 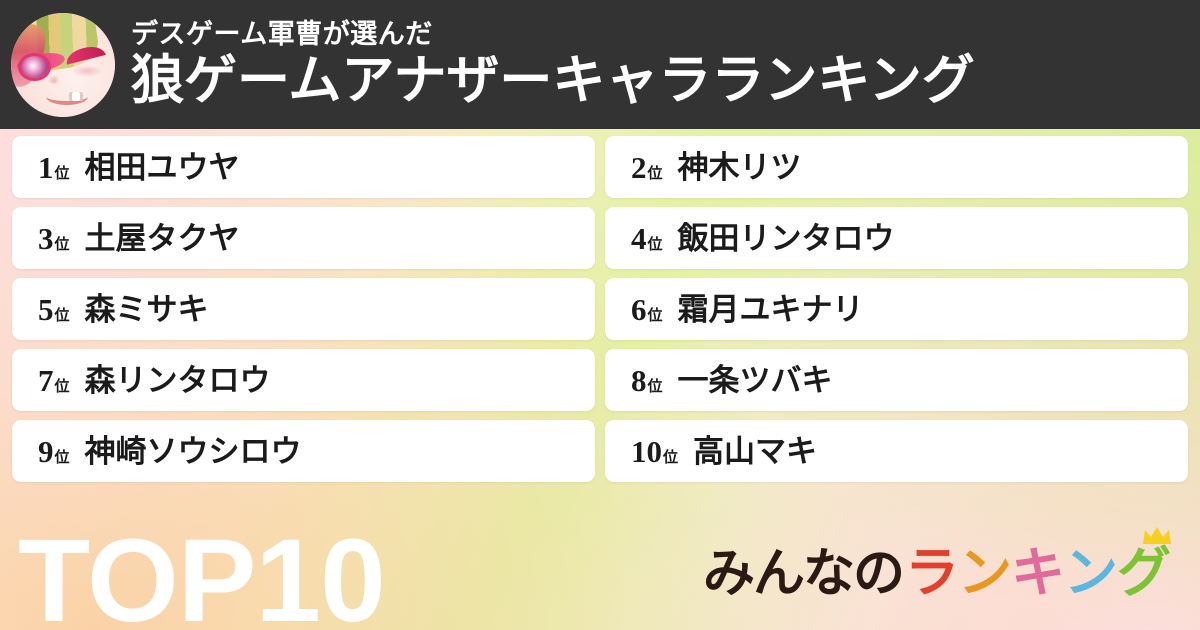 What do you see at coordinates (282, 34) in the screenshot?
I see `header-subtitle: デスゲーム軍曹が選んだ` at bounding box center [282, 34].